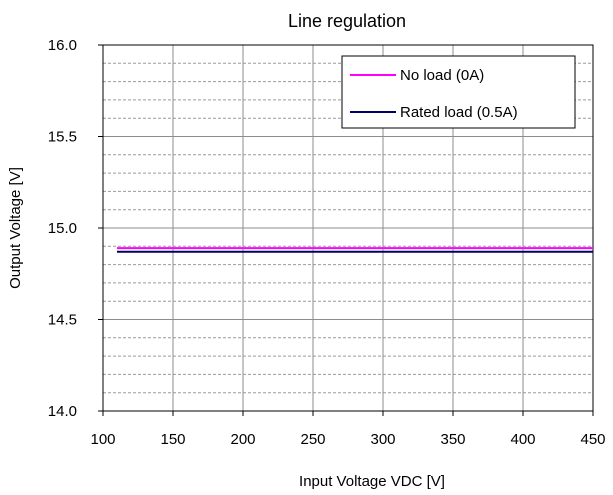 The height and width of the screenshot is (495, 613). What do you see at coordinates (172, 439) in the screenshot?
I see `x-tick-label: 150` at bounding box center [172, 439].